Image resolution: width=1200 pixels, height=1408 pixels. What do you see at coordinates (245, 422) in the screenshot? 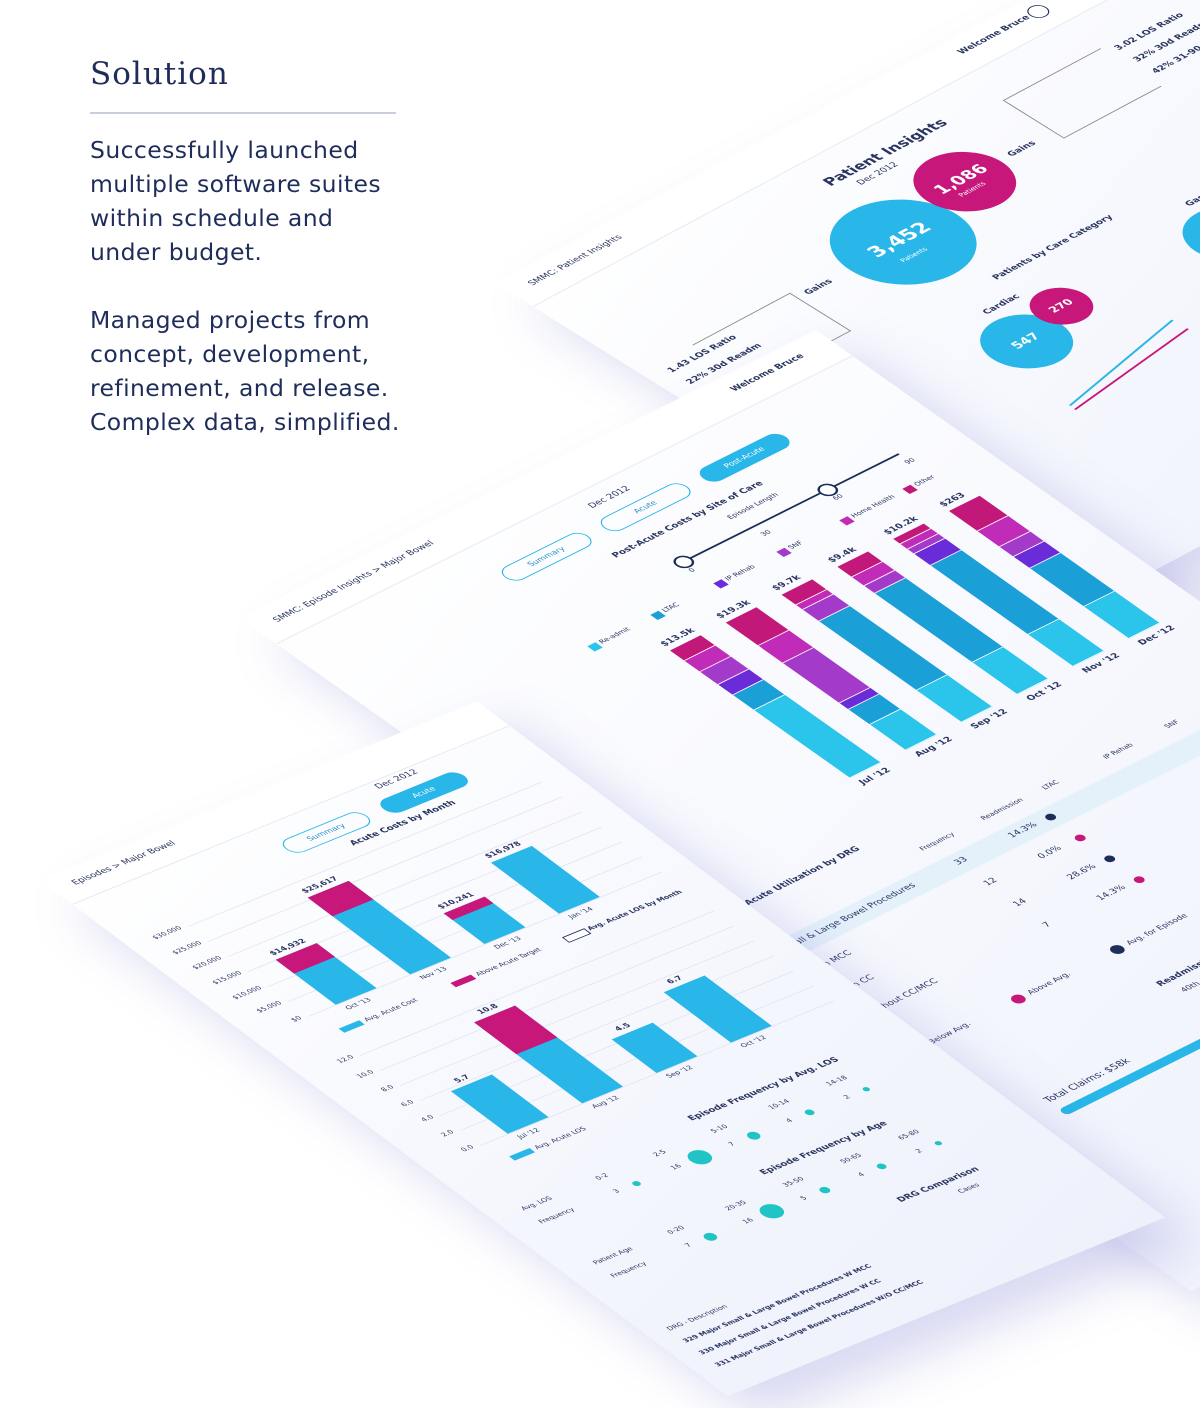
I see `intro-text: Complex data, simplified.` at bounding box center [245, 422].